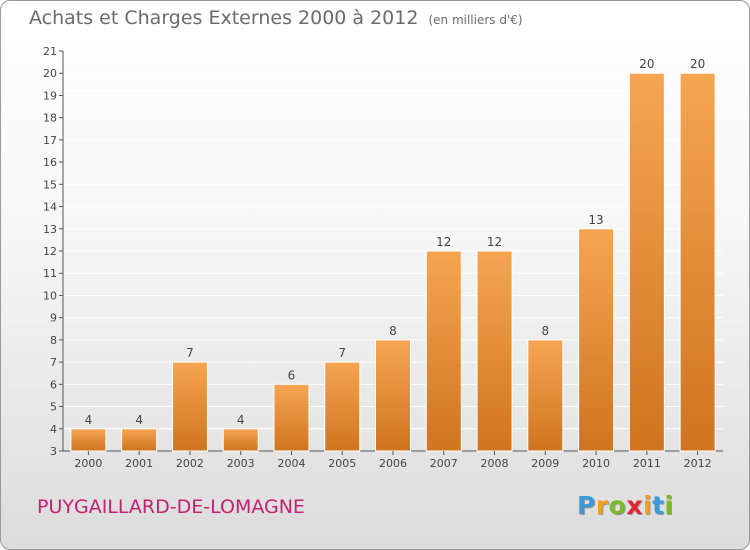  What do you see at coordinates (241, 463) in the screenshot?
I see `x-tick-label: 2003` at bounding box center [241, 463].